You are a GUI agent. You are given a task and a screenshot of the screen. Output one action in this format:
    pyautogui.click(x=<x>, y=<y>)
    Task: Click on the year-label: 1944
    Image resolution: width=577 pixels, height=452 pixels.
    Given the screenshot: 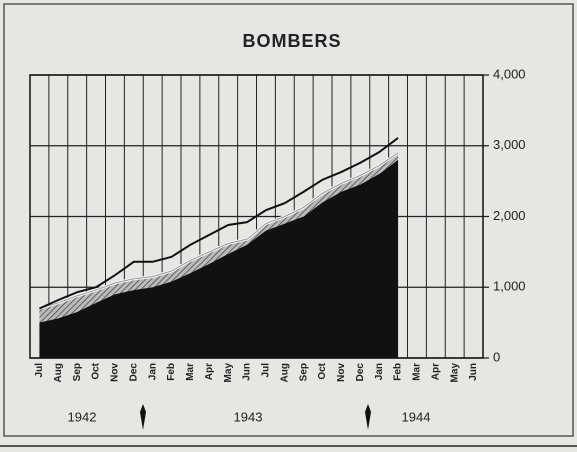 What is the action you would take?
    pyautogui.click(x=416, y=416)
    